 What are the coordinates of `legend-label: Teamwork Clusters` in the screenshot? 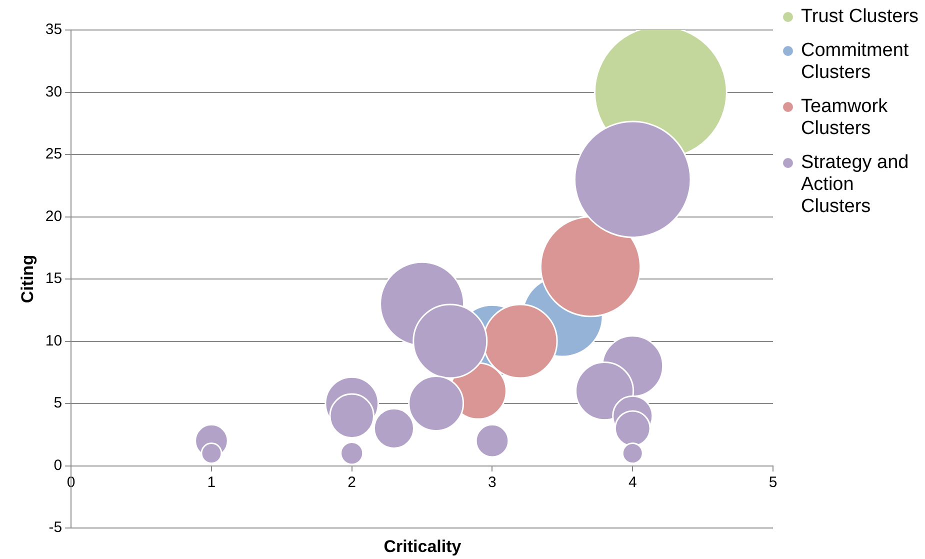 It's located at (845, 118).